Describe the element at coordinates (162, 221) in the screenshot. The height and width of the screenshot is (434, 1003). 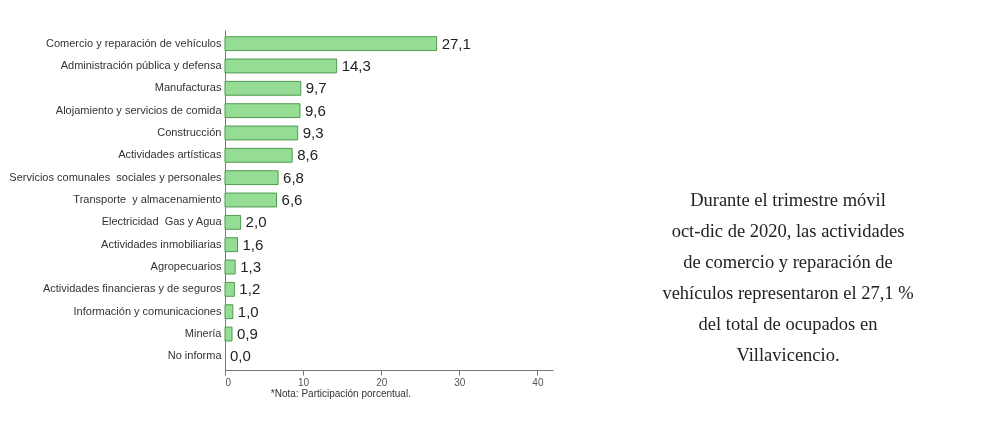
I see `y-tick-label: Electricidad Gas y Agua` at that location.